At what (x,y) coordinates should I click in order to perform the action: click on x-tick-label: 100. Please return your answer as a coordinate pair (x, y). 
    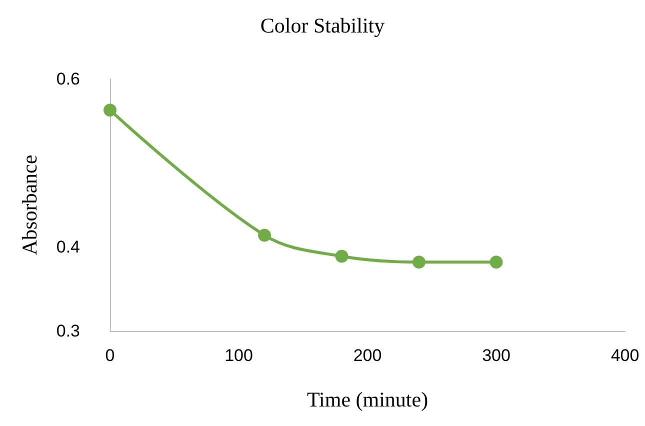
    Looking at the image, I should click on (238, 355).